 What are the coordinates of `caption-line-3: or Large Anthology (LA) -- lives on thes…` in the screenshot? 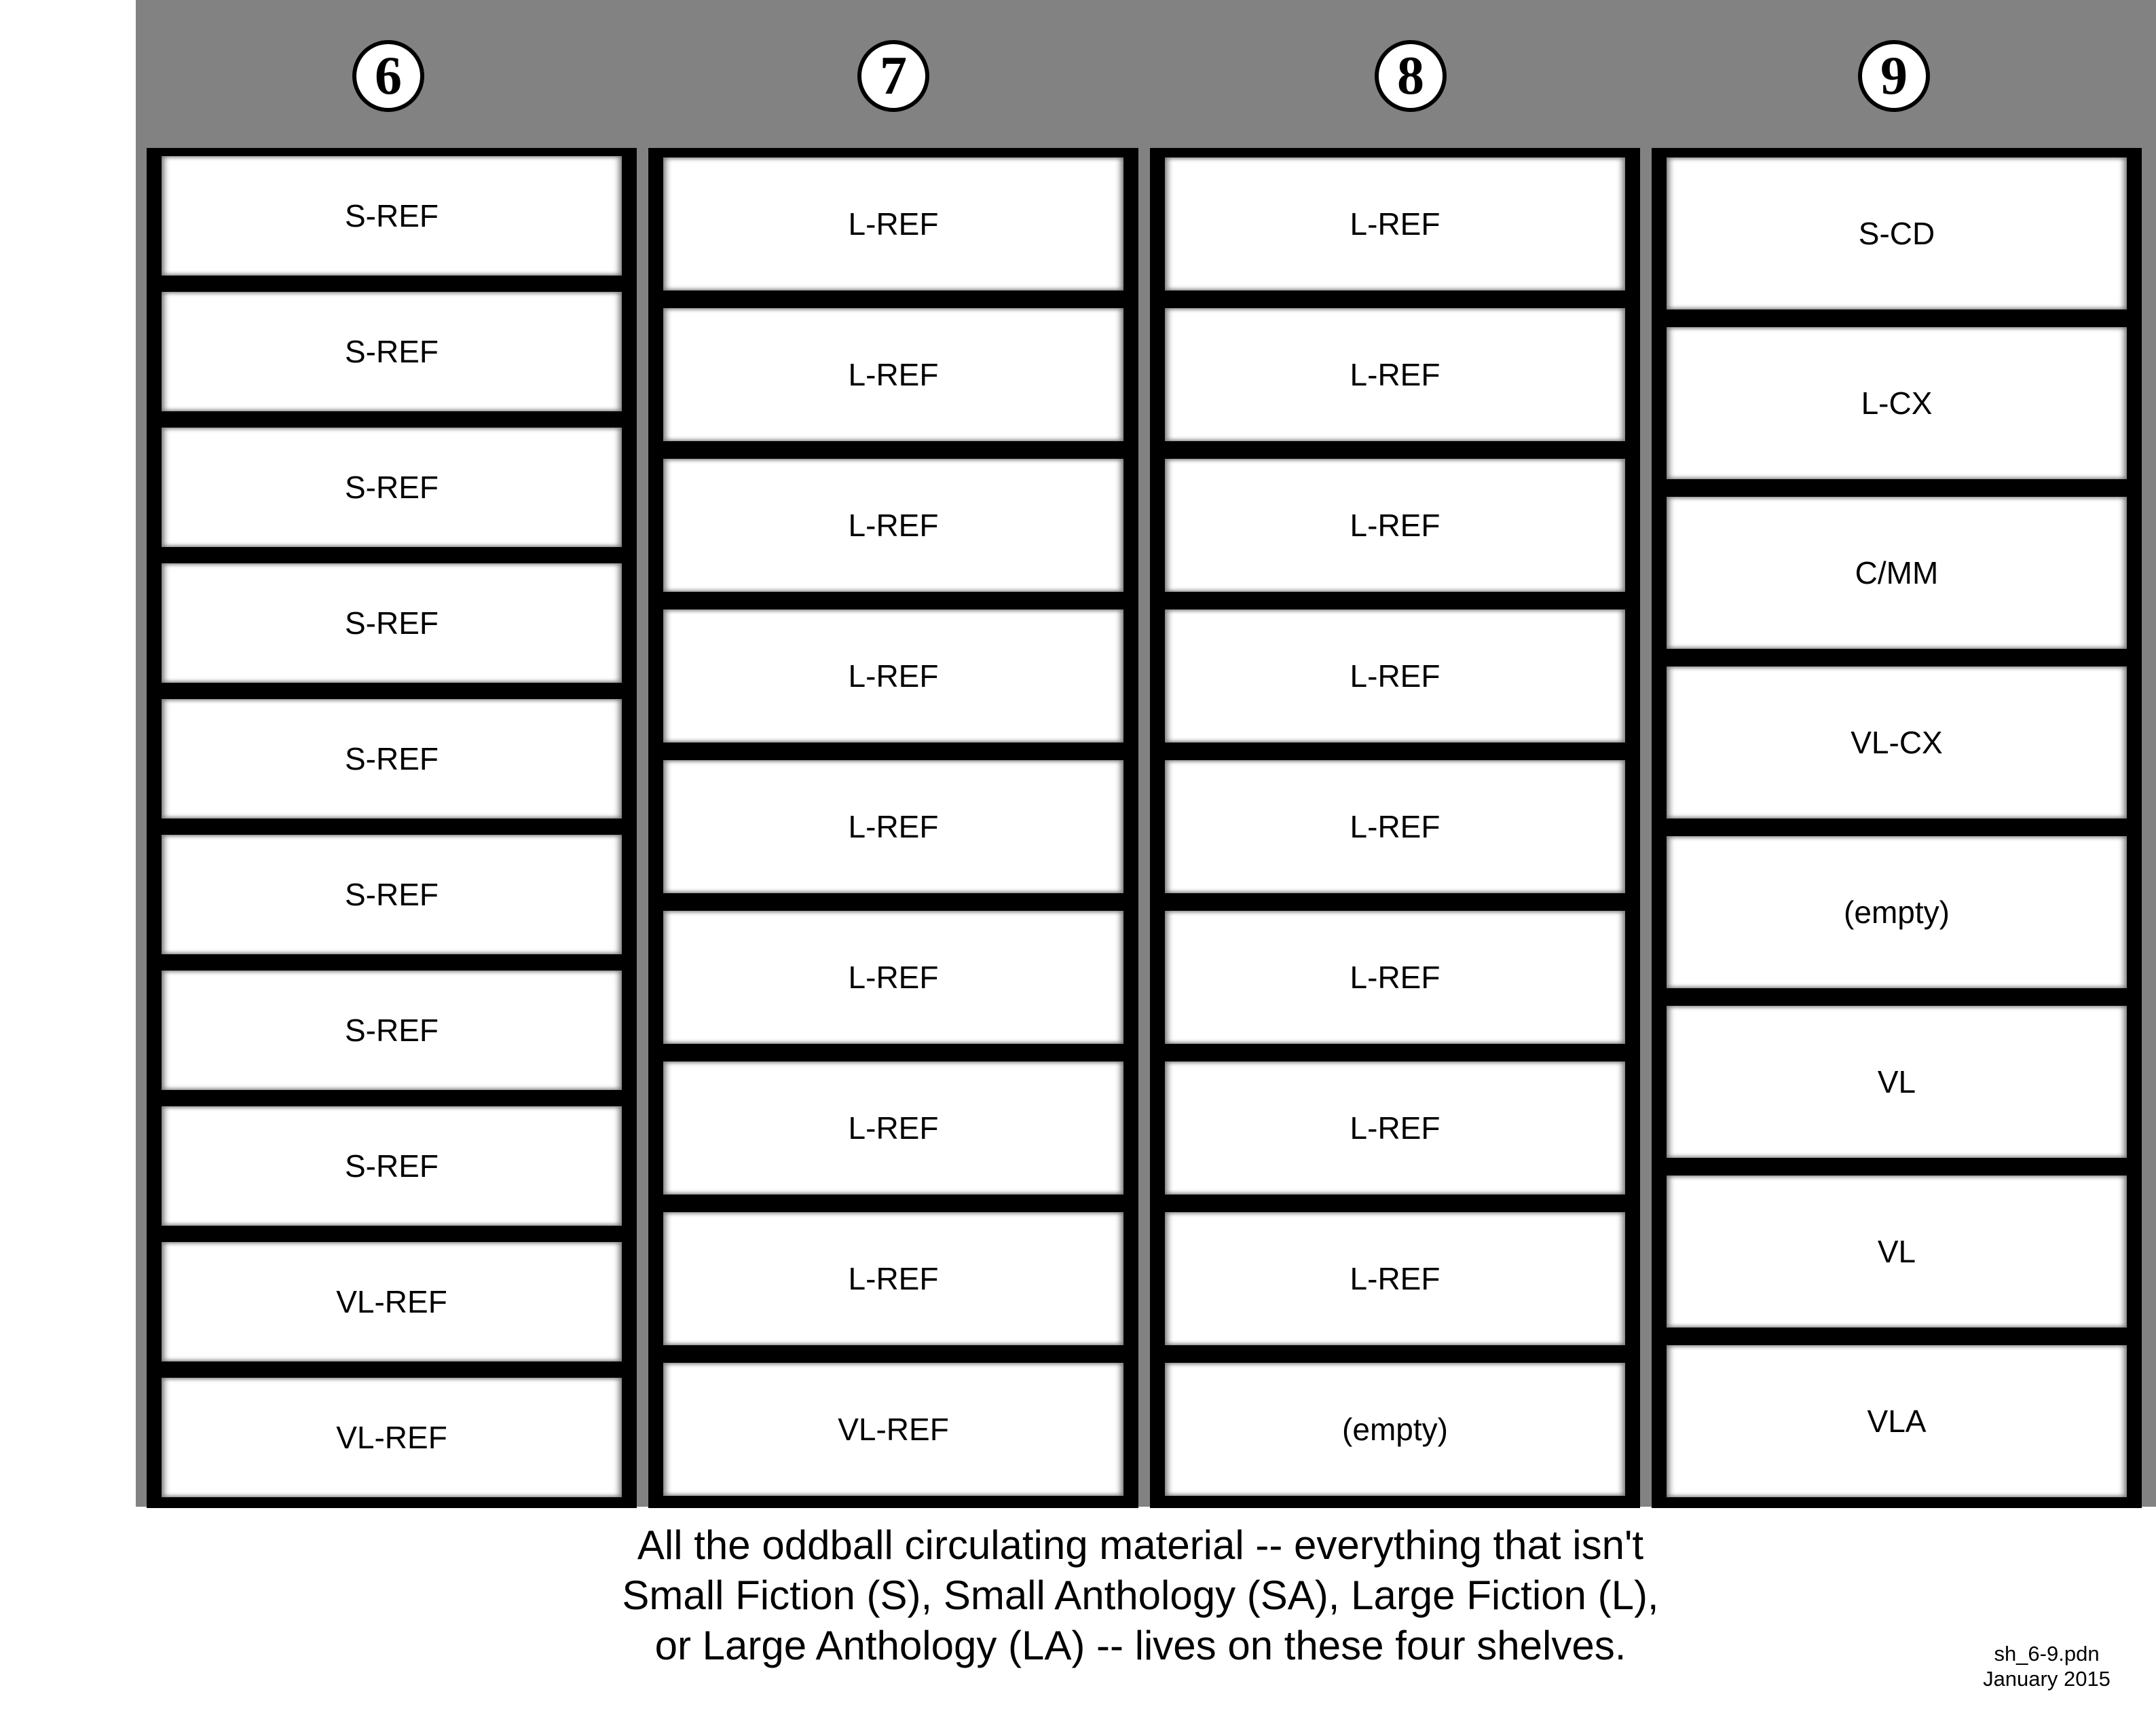 It's located at (1140, 1645).